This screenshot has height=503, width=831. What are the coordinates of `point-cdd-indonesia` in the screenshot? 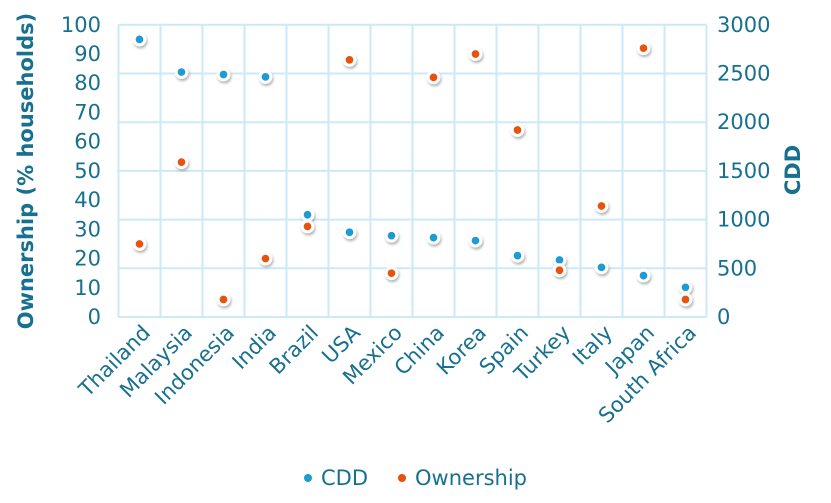 It's located at (223, 74).